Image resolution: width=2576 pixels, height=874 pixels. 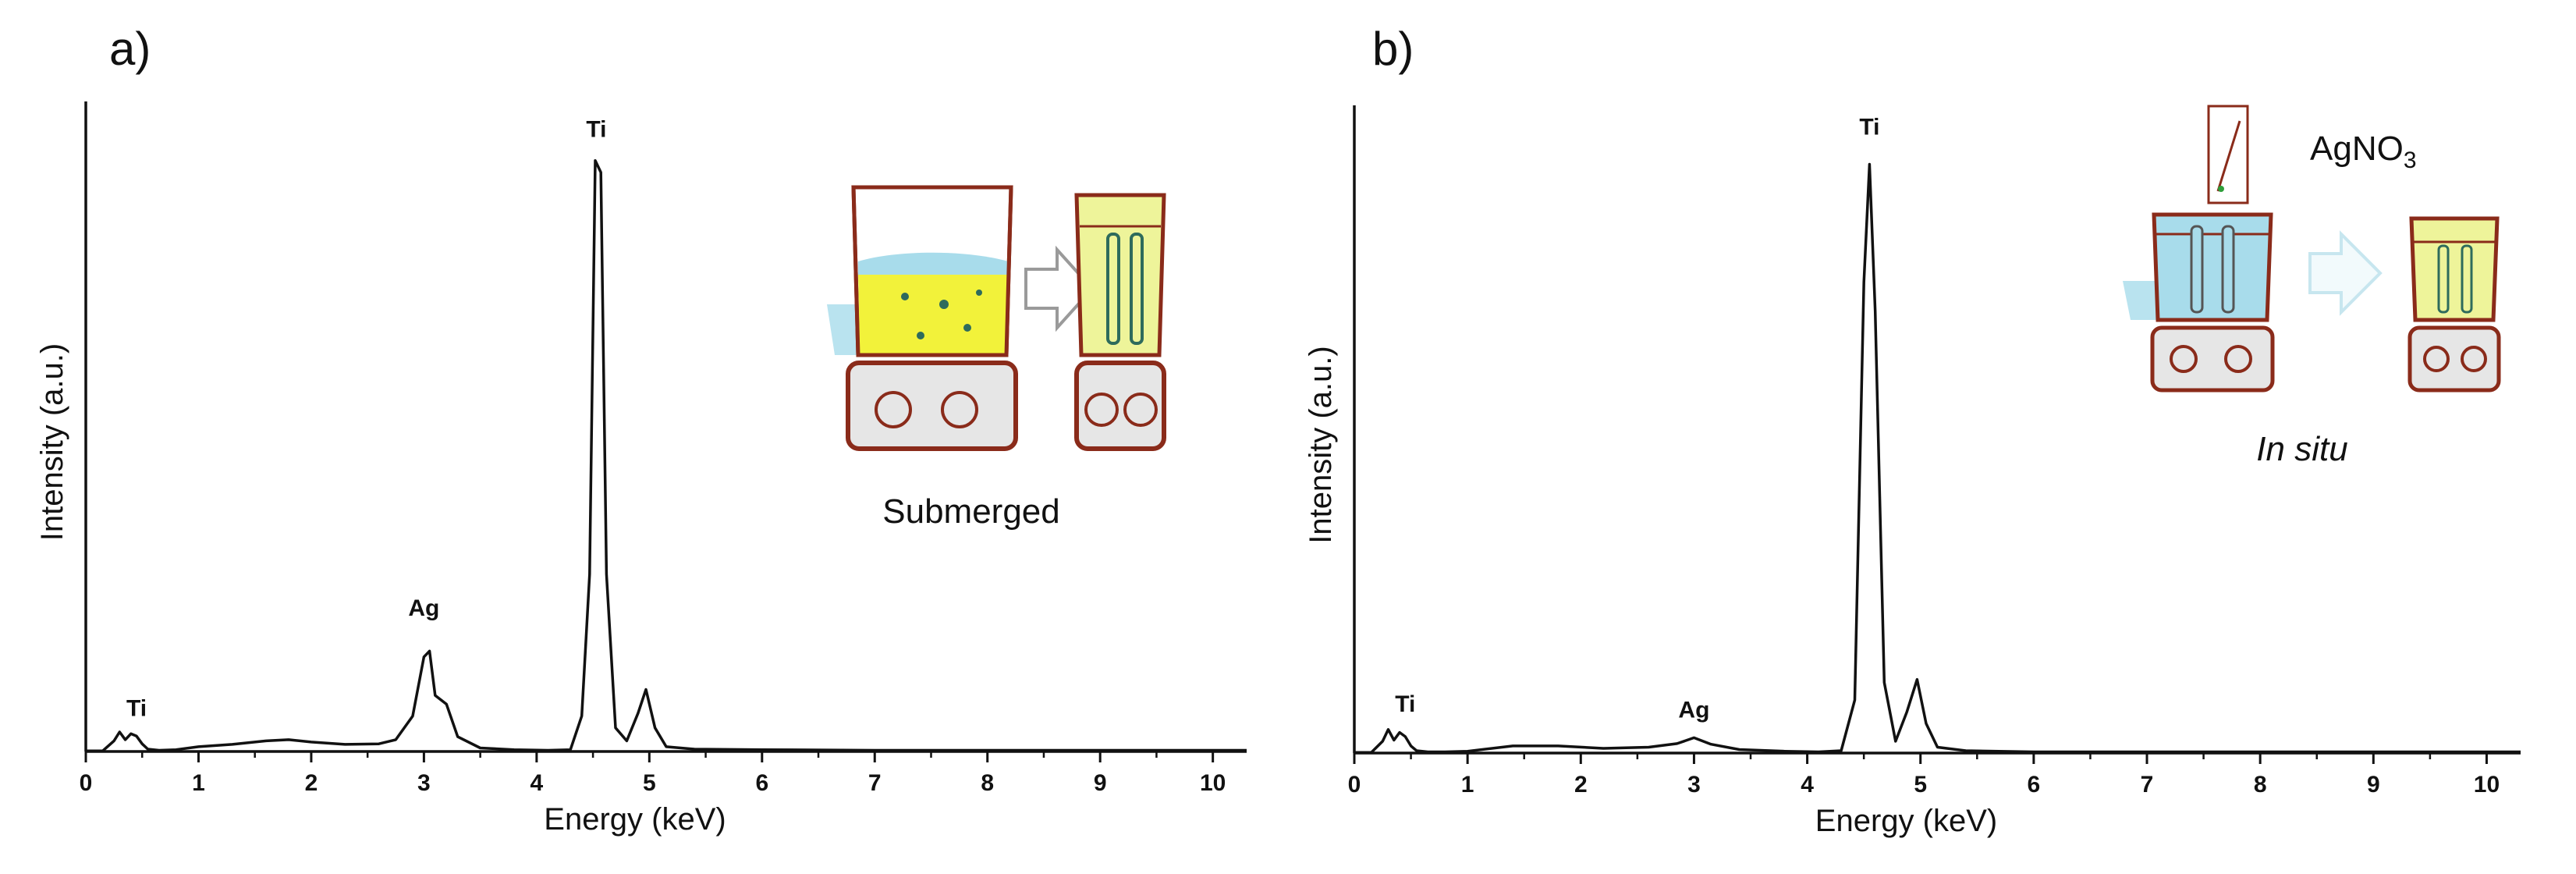 I want to click on inset-caption-submerged: Submerged, so click(x=970, y=512).